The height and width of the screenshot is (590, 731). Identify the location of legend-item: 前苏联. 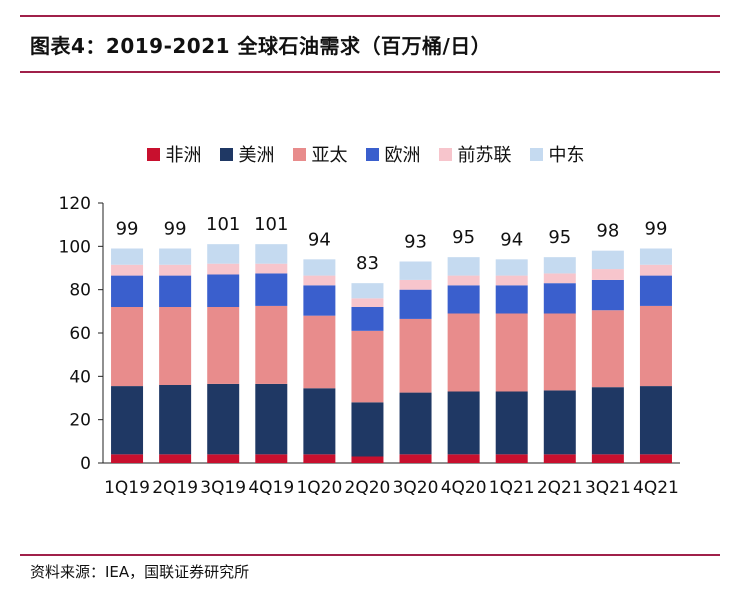
(475, 154).